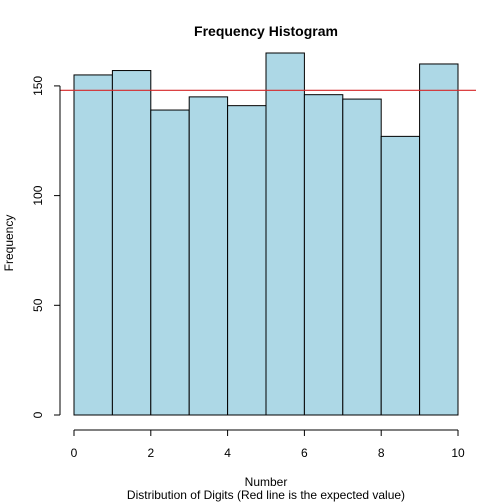 This screenshot has width=504, height=504. Describe the element at coordinates (227, 453) in the screenshot. I see `x-tick-label: 4` at that location.